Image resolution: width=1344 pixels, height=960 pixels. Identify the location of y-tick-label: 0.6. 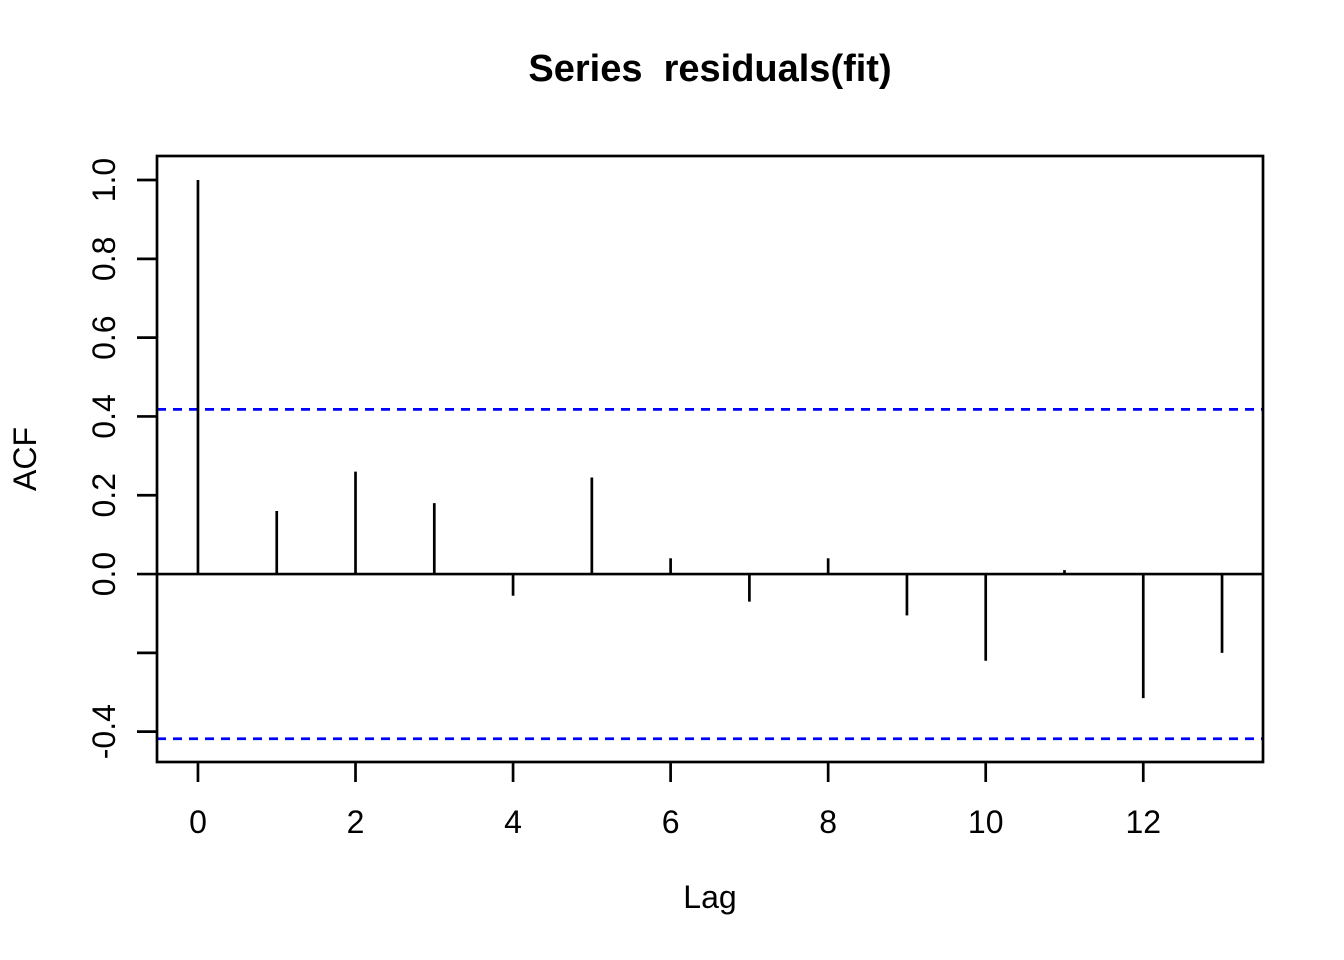
(104, 337).